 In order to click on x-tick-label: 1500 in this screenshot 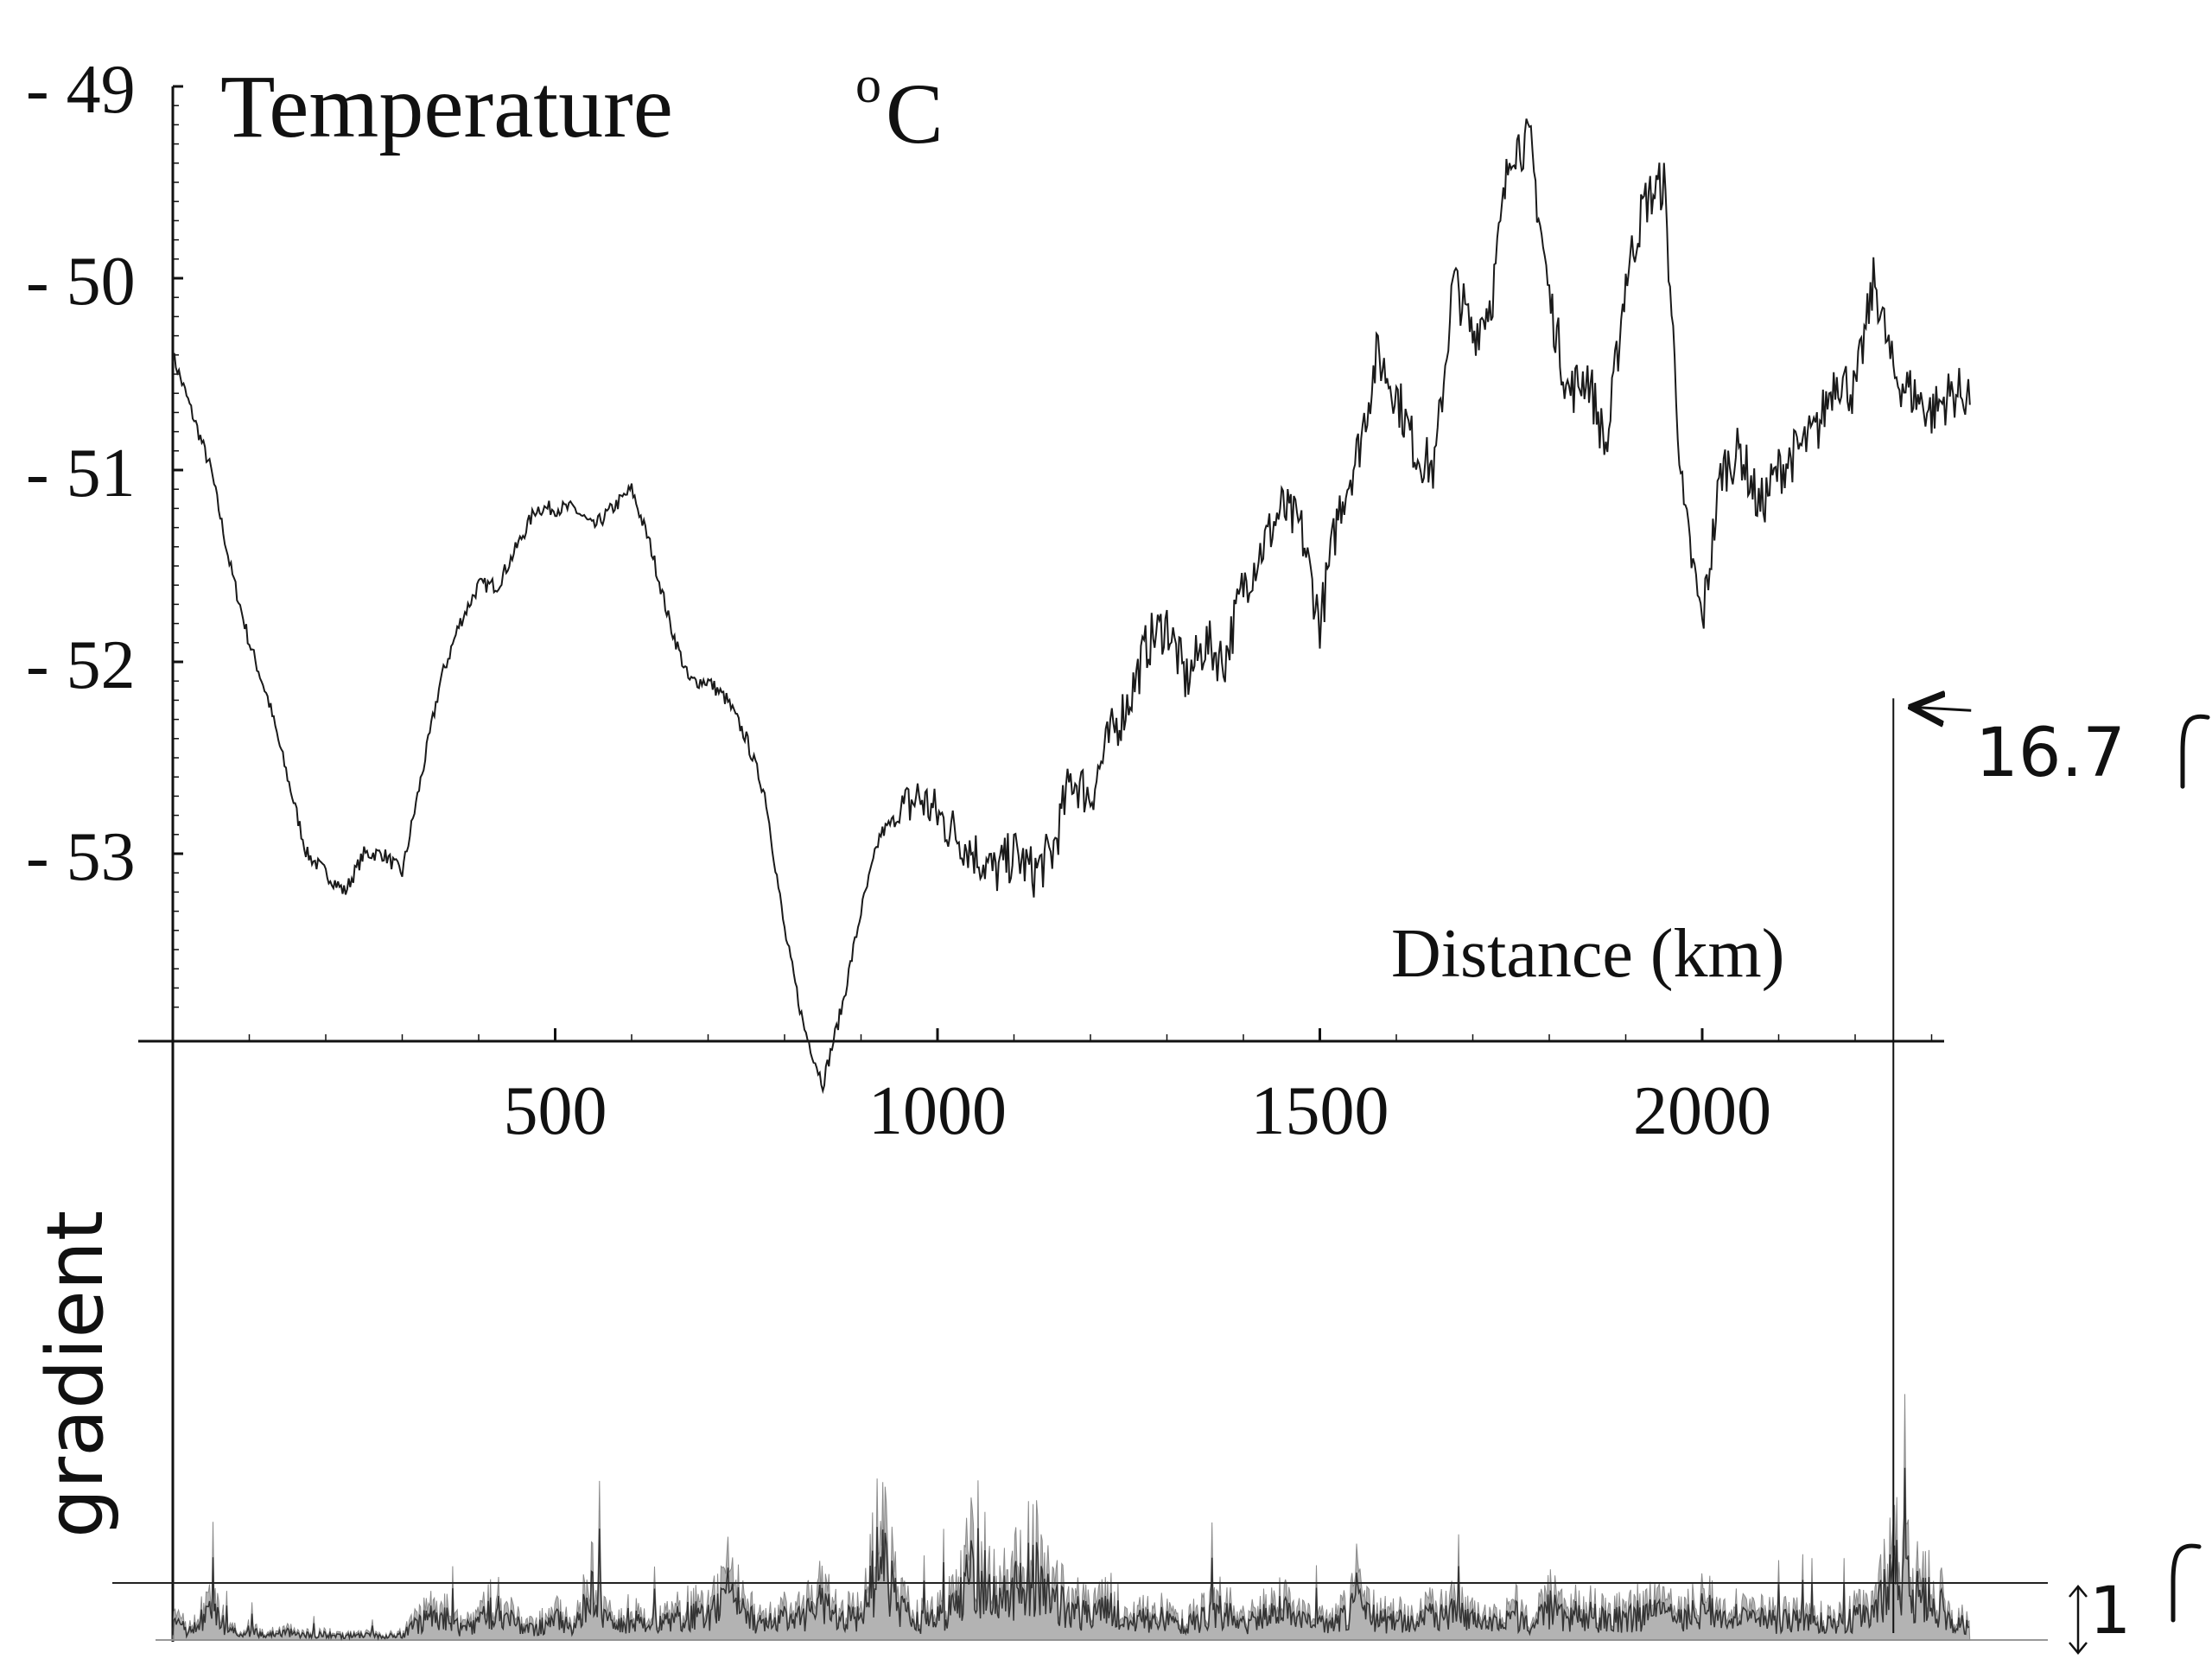, I will do `click(1320, 1111)`.